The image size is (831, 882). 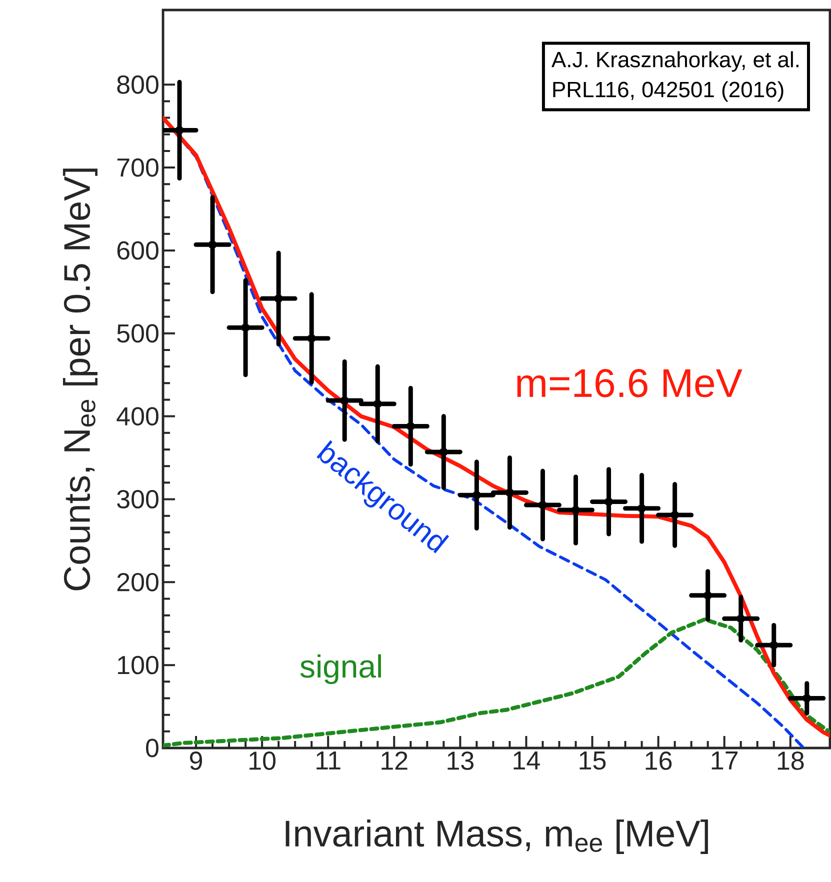 What do you see at coordinates (196, 761) in the screenshot?
I see `x-tick-label: 9` at bounding box center [196, 761].